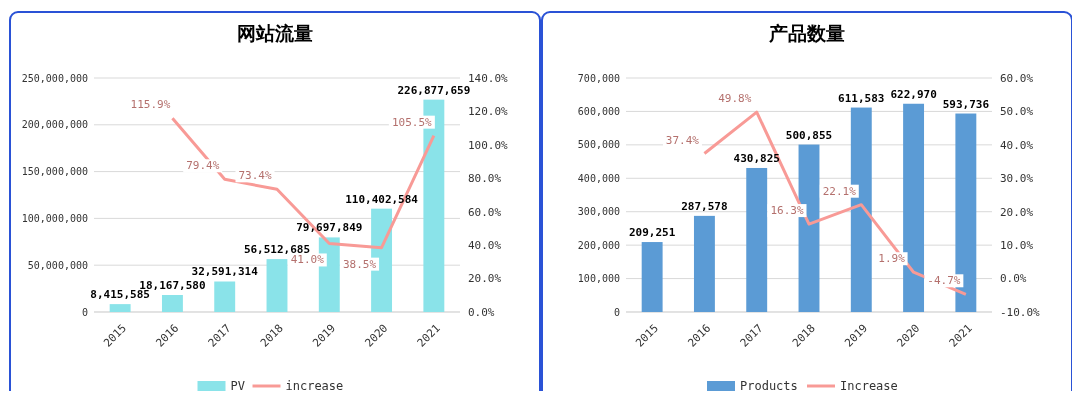  I want to click on legend-label: increase, so click(314, 386).